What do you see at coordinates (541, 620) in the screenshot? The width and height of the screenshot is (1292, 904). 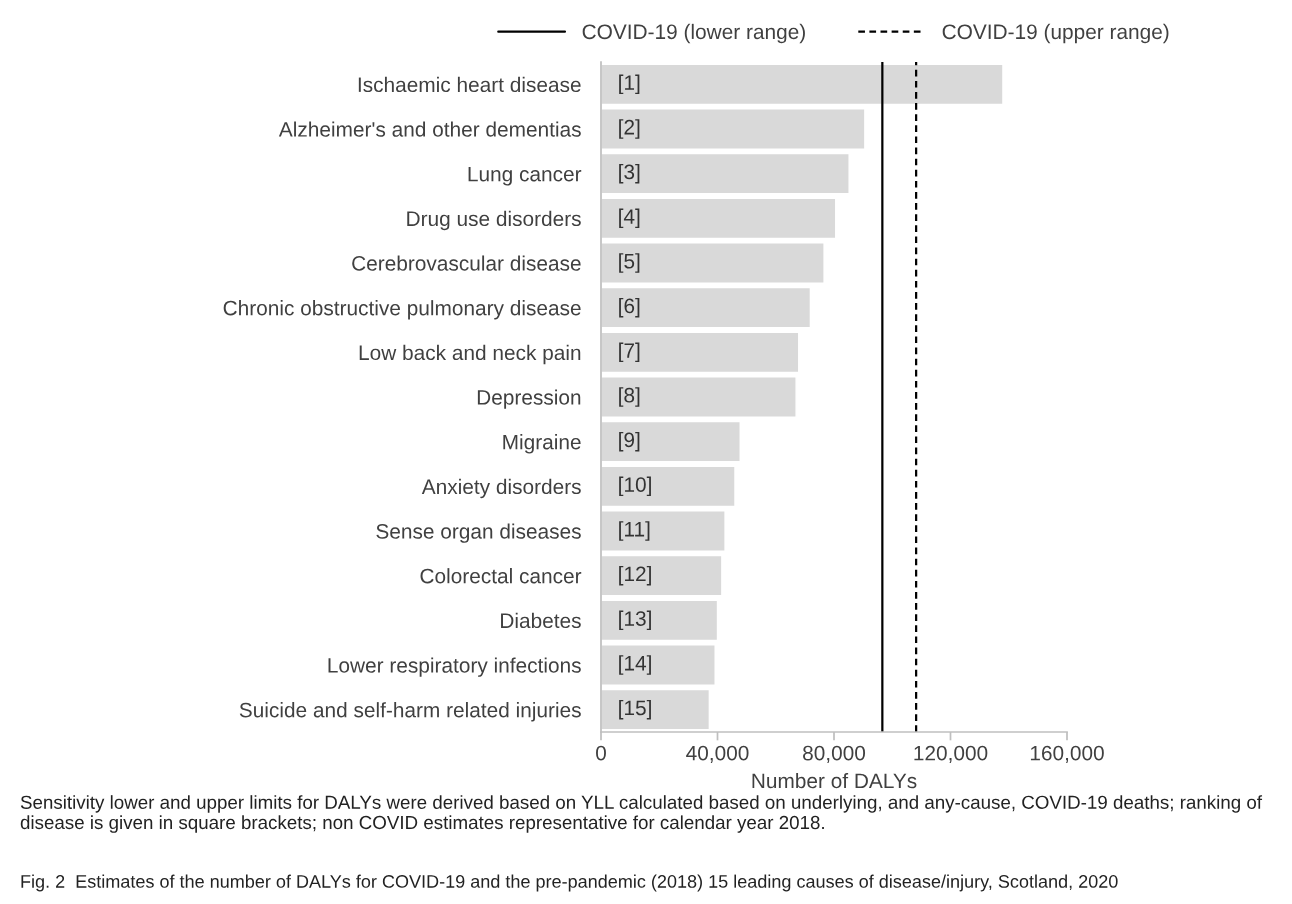 I see `y-tick-label: Diabetes` at bounding box center [541, 620].